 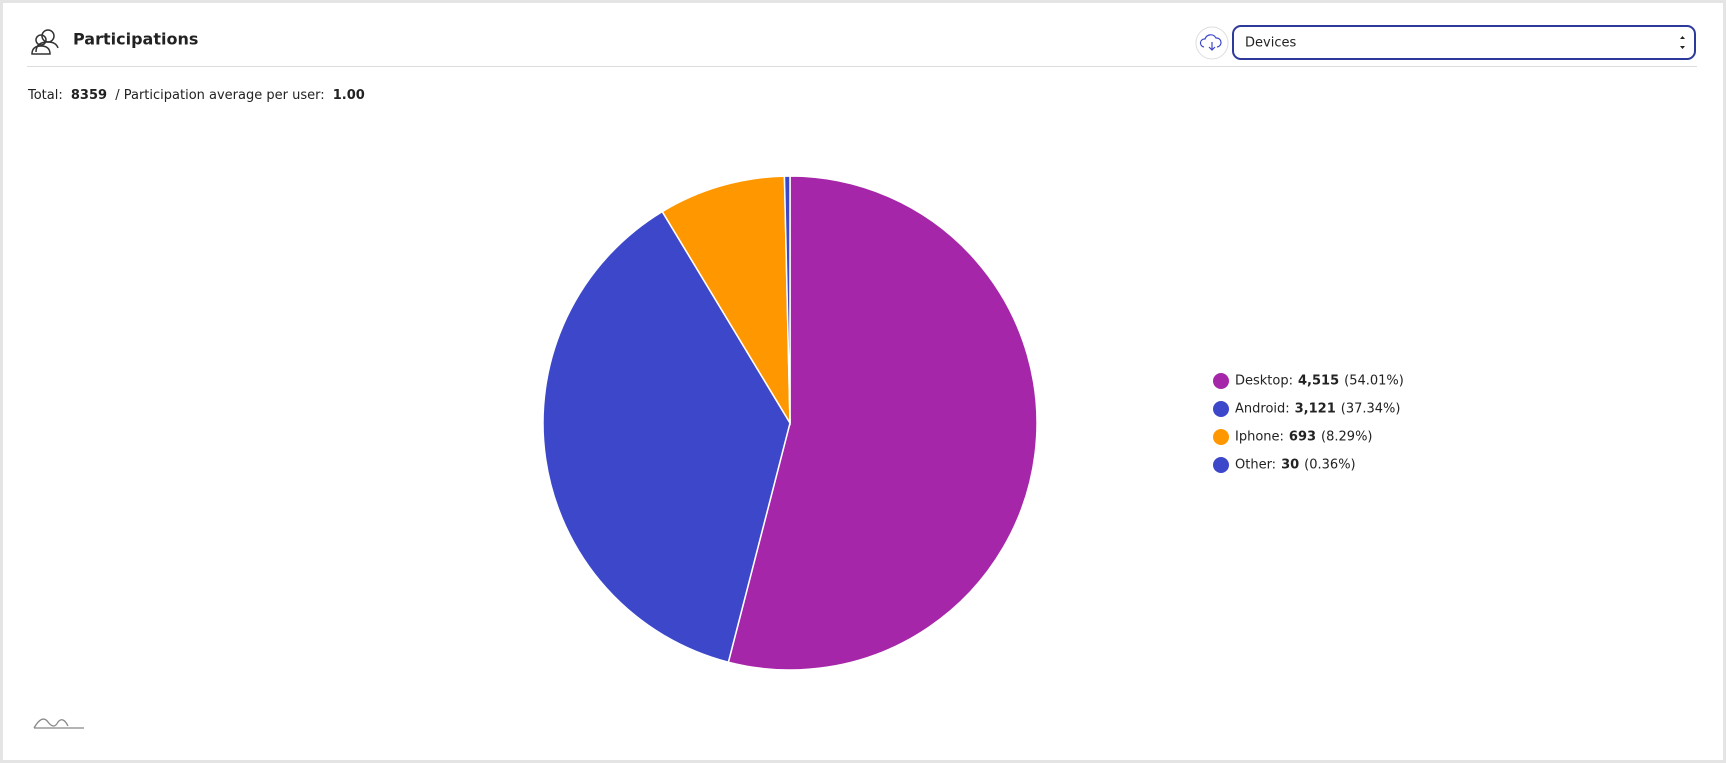 What do you see at coordinates (45, 95) in the screenshot?
I see `total-label: Total:` at bounding box center [45, 95].